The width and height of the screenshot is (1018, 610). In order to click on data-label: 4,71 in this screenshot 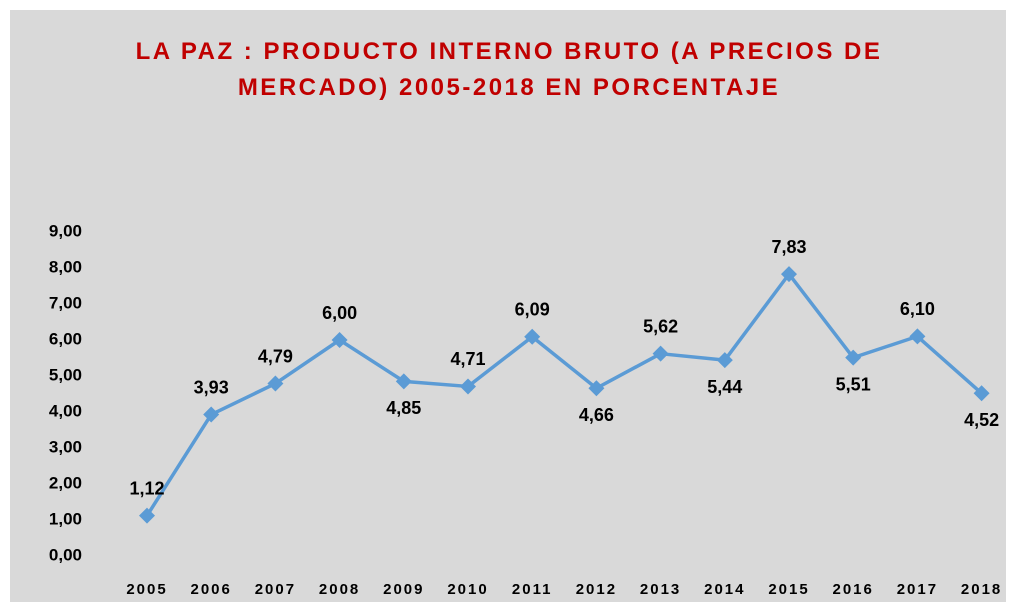, I will do `click(467, 359)`.